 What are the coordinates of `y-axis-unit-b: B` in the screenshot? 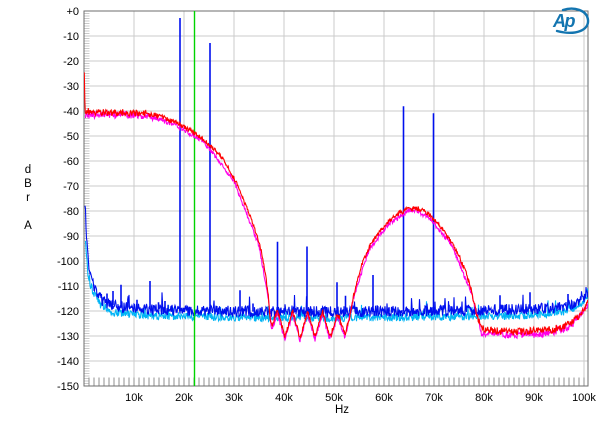 It's located at (28, 184).